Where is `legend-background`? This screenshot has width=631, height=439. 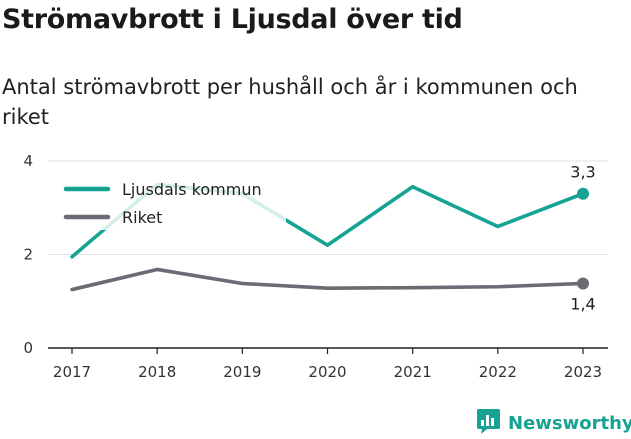
legend-background is located at coordinates (174, 202).